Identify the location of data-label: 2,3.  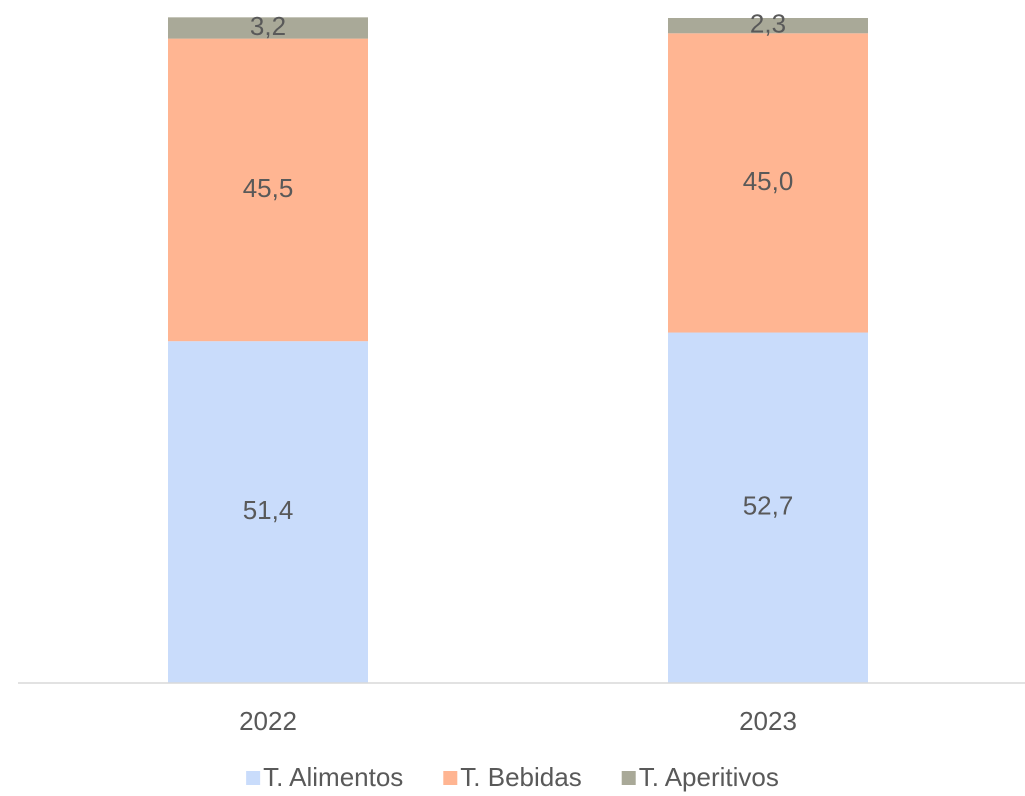
(768, 24).